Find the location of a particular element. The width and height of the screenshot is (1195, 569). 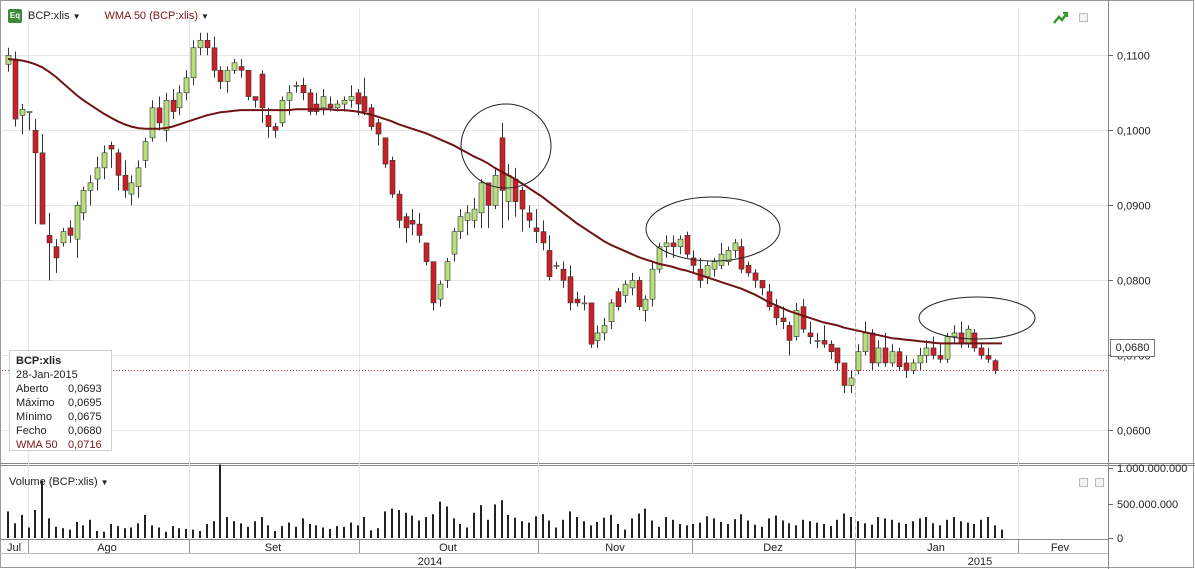

indicator-selector: WMA 50 (BCP:xlis) ▼ is located at coordinates (156, 16).